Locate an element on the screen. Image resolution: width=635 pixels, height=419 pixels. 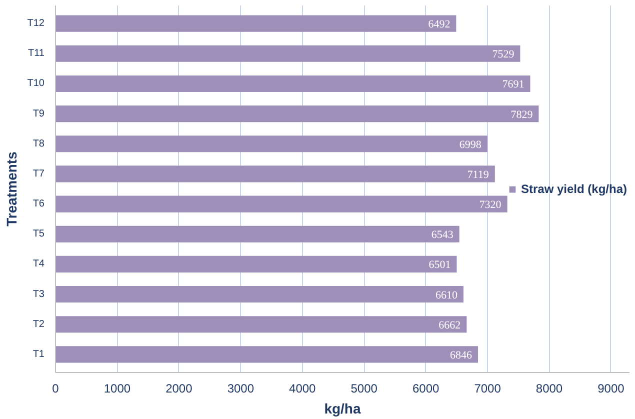
data-label: 6492 is located at coordinates (439, 24).